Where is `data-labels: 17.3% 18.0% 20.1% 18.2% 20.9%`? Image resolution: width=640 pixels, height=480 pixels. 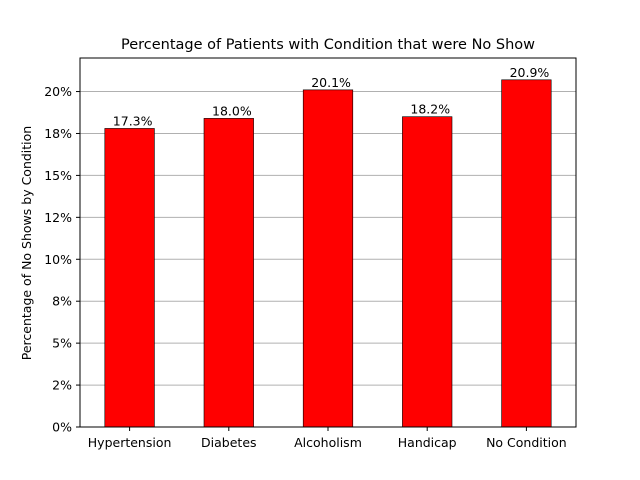 data-labels: 17.3% 18.0% 20.1% 18.2% 20.9% is located at coordinates (331, 97).